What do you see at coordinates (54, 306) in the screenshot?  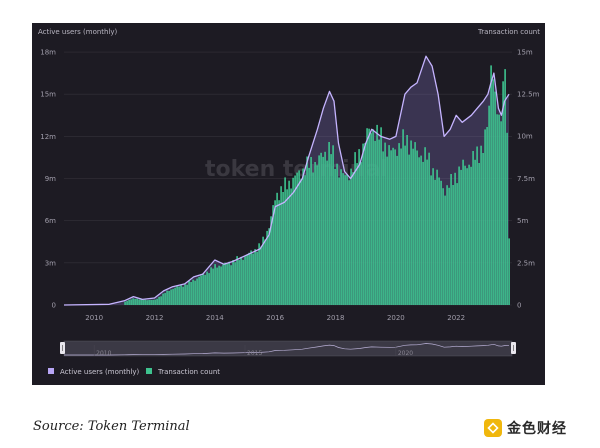 I see `left-tick-label: 0` at bounding box center [54, 306].